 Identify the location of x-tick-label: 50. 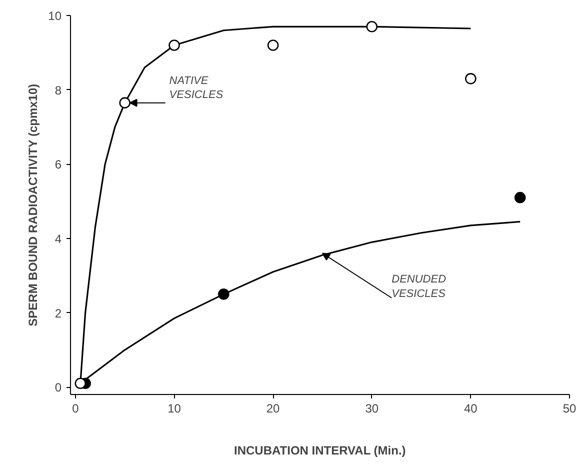
(569, 409).